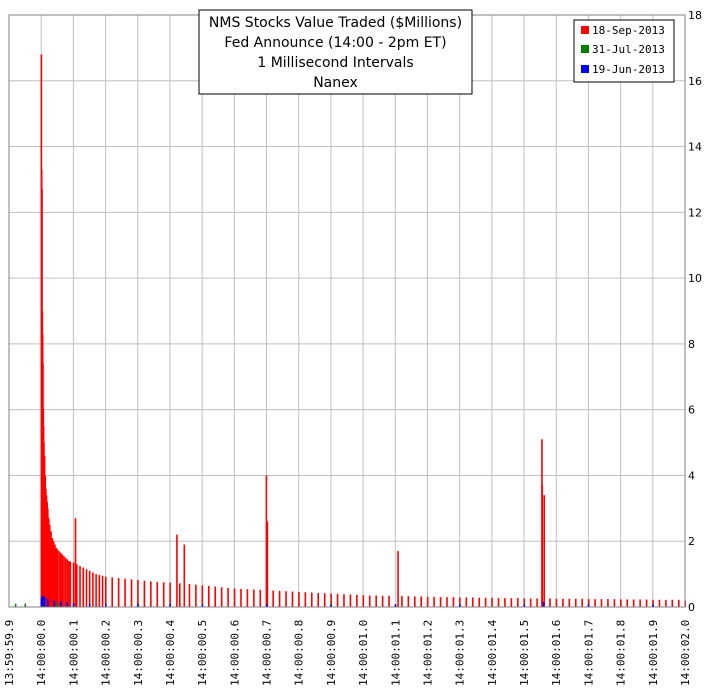 This screenshot has width=713, height=688. What do you see at coordinates (524, 653) in the screenshot?
I see `x-tick-label: 14:00:01.5` at bounding box center [524, 653].